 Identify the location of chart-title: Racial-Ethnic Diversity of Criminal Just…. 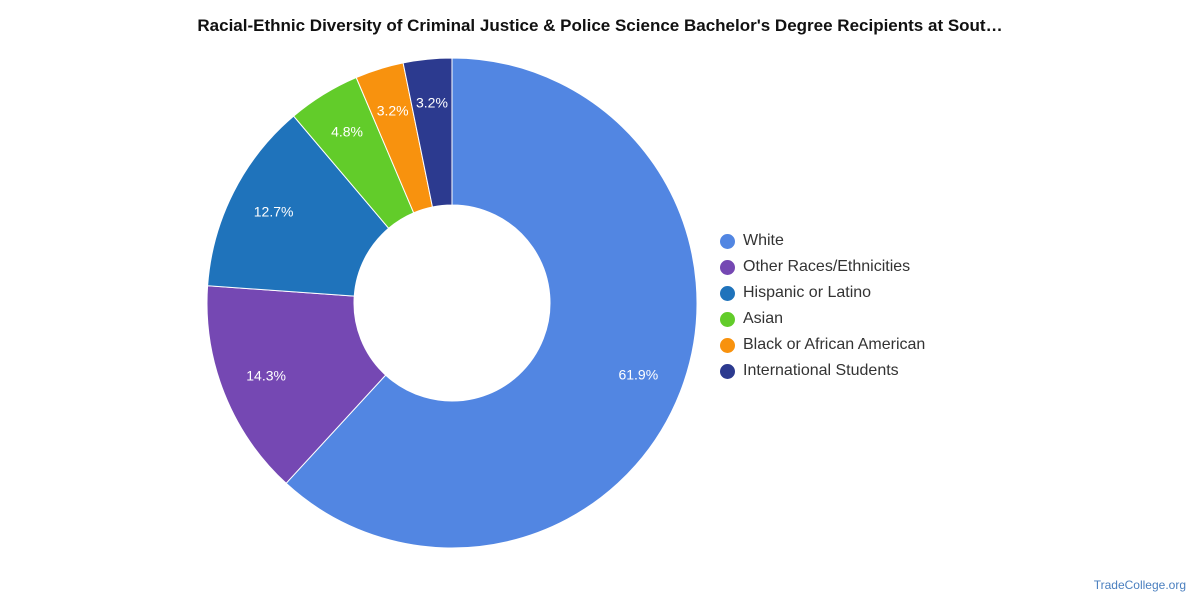
(600, 25).